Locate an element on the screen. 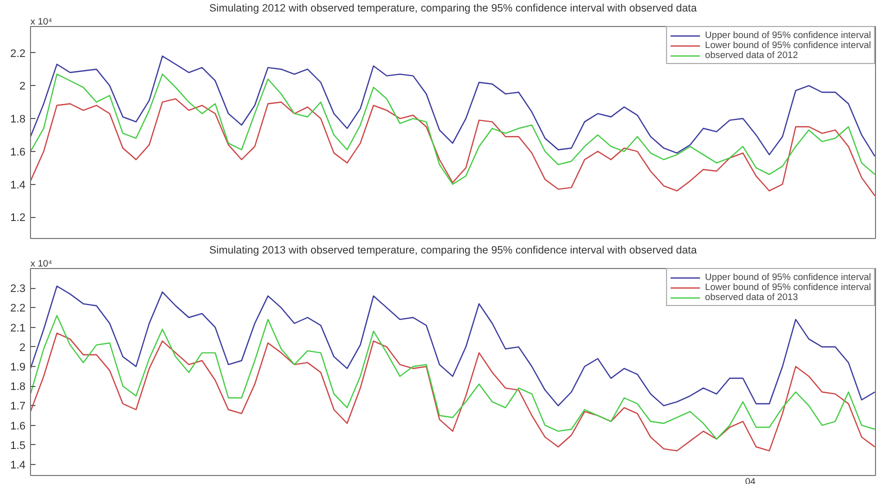 The image size is (883, 484). legend-label: observed data of 2013 is located at coordinates (751, 297).